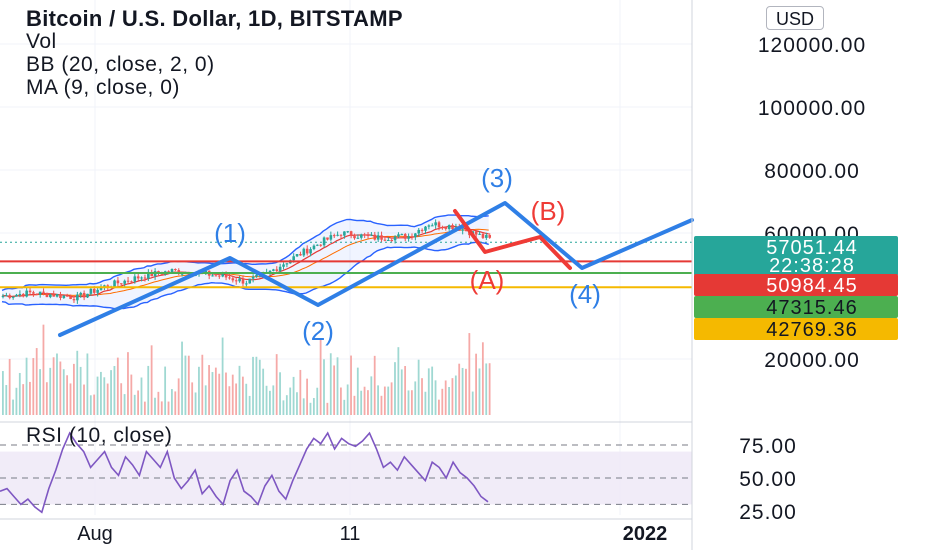 This screenshot has width=932, height=550. Describe the element at coordinates (103, 87) in the screenshot. I see `indicator-ma: MA (9, close, 0)` at that location.